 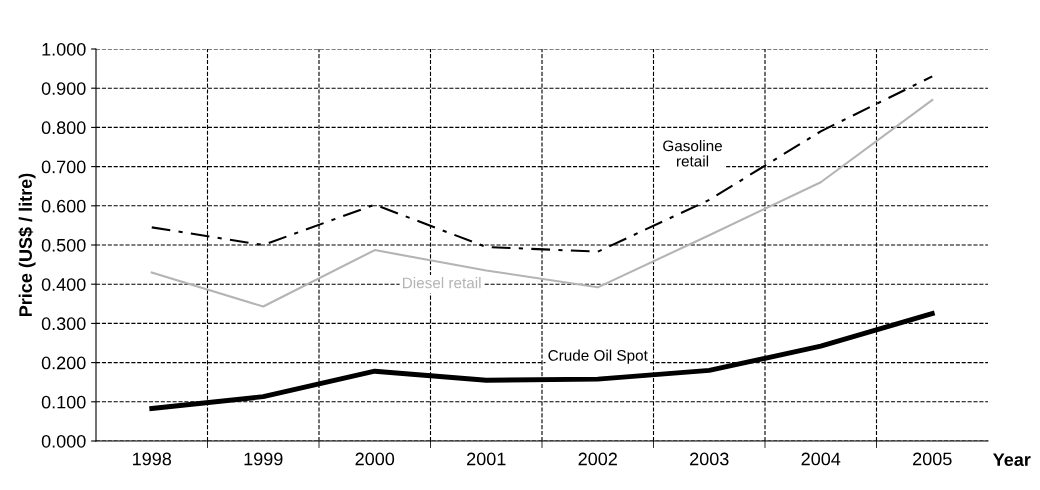 What do you see at coordinates (63, 167) in the screenshot?
I see `y-tick-label: 0.700` at bounding box center [63, 167].